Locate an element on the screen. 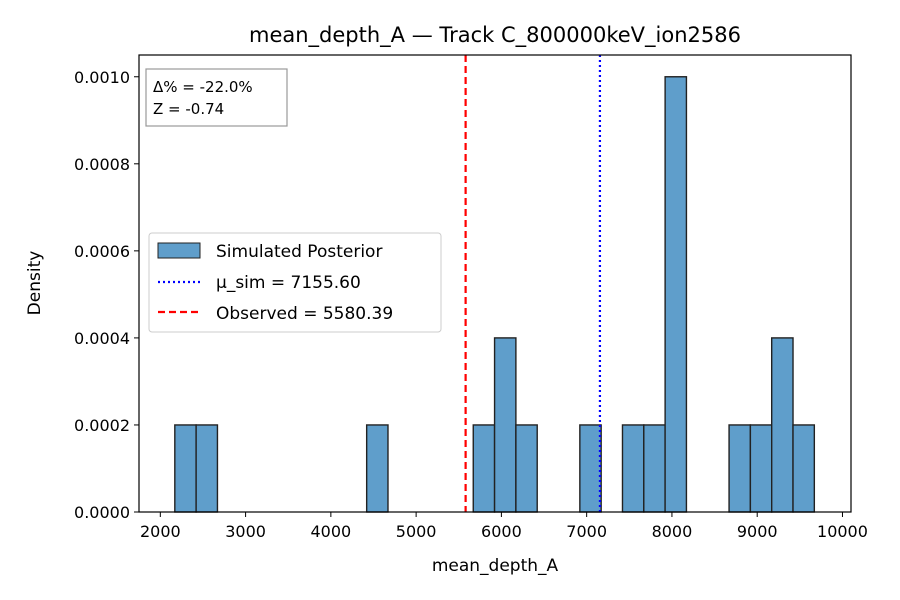  annotation-z: Z = -0.74 is located at coordinates (188, 109).